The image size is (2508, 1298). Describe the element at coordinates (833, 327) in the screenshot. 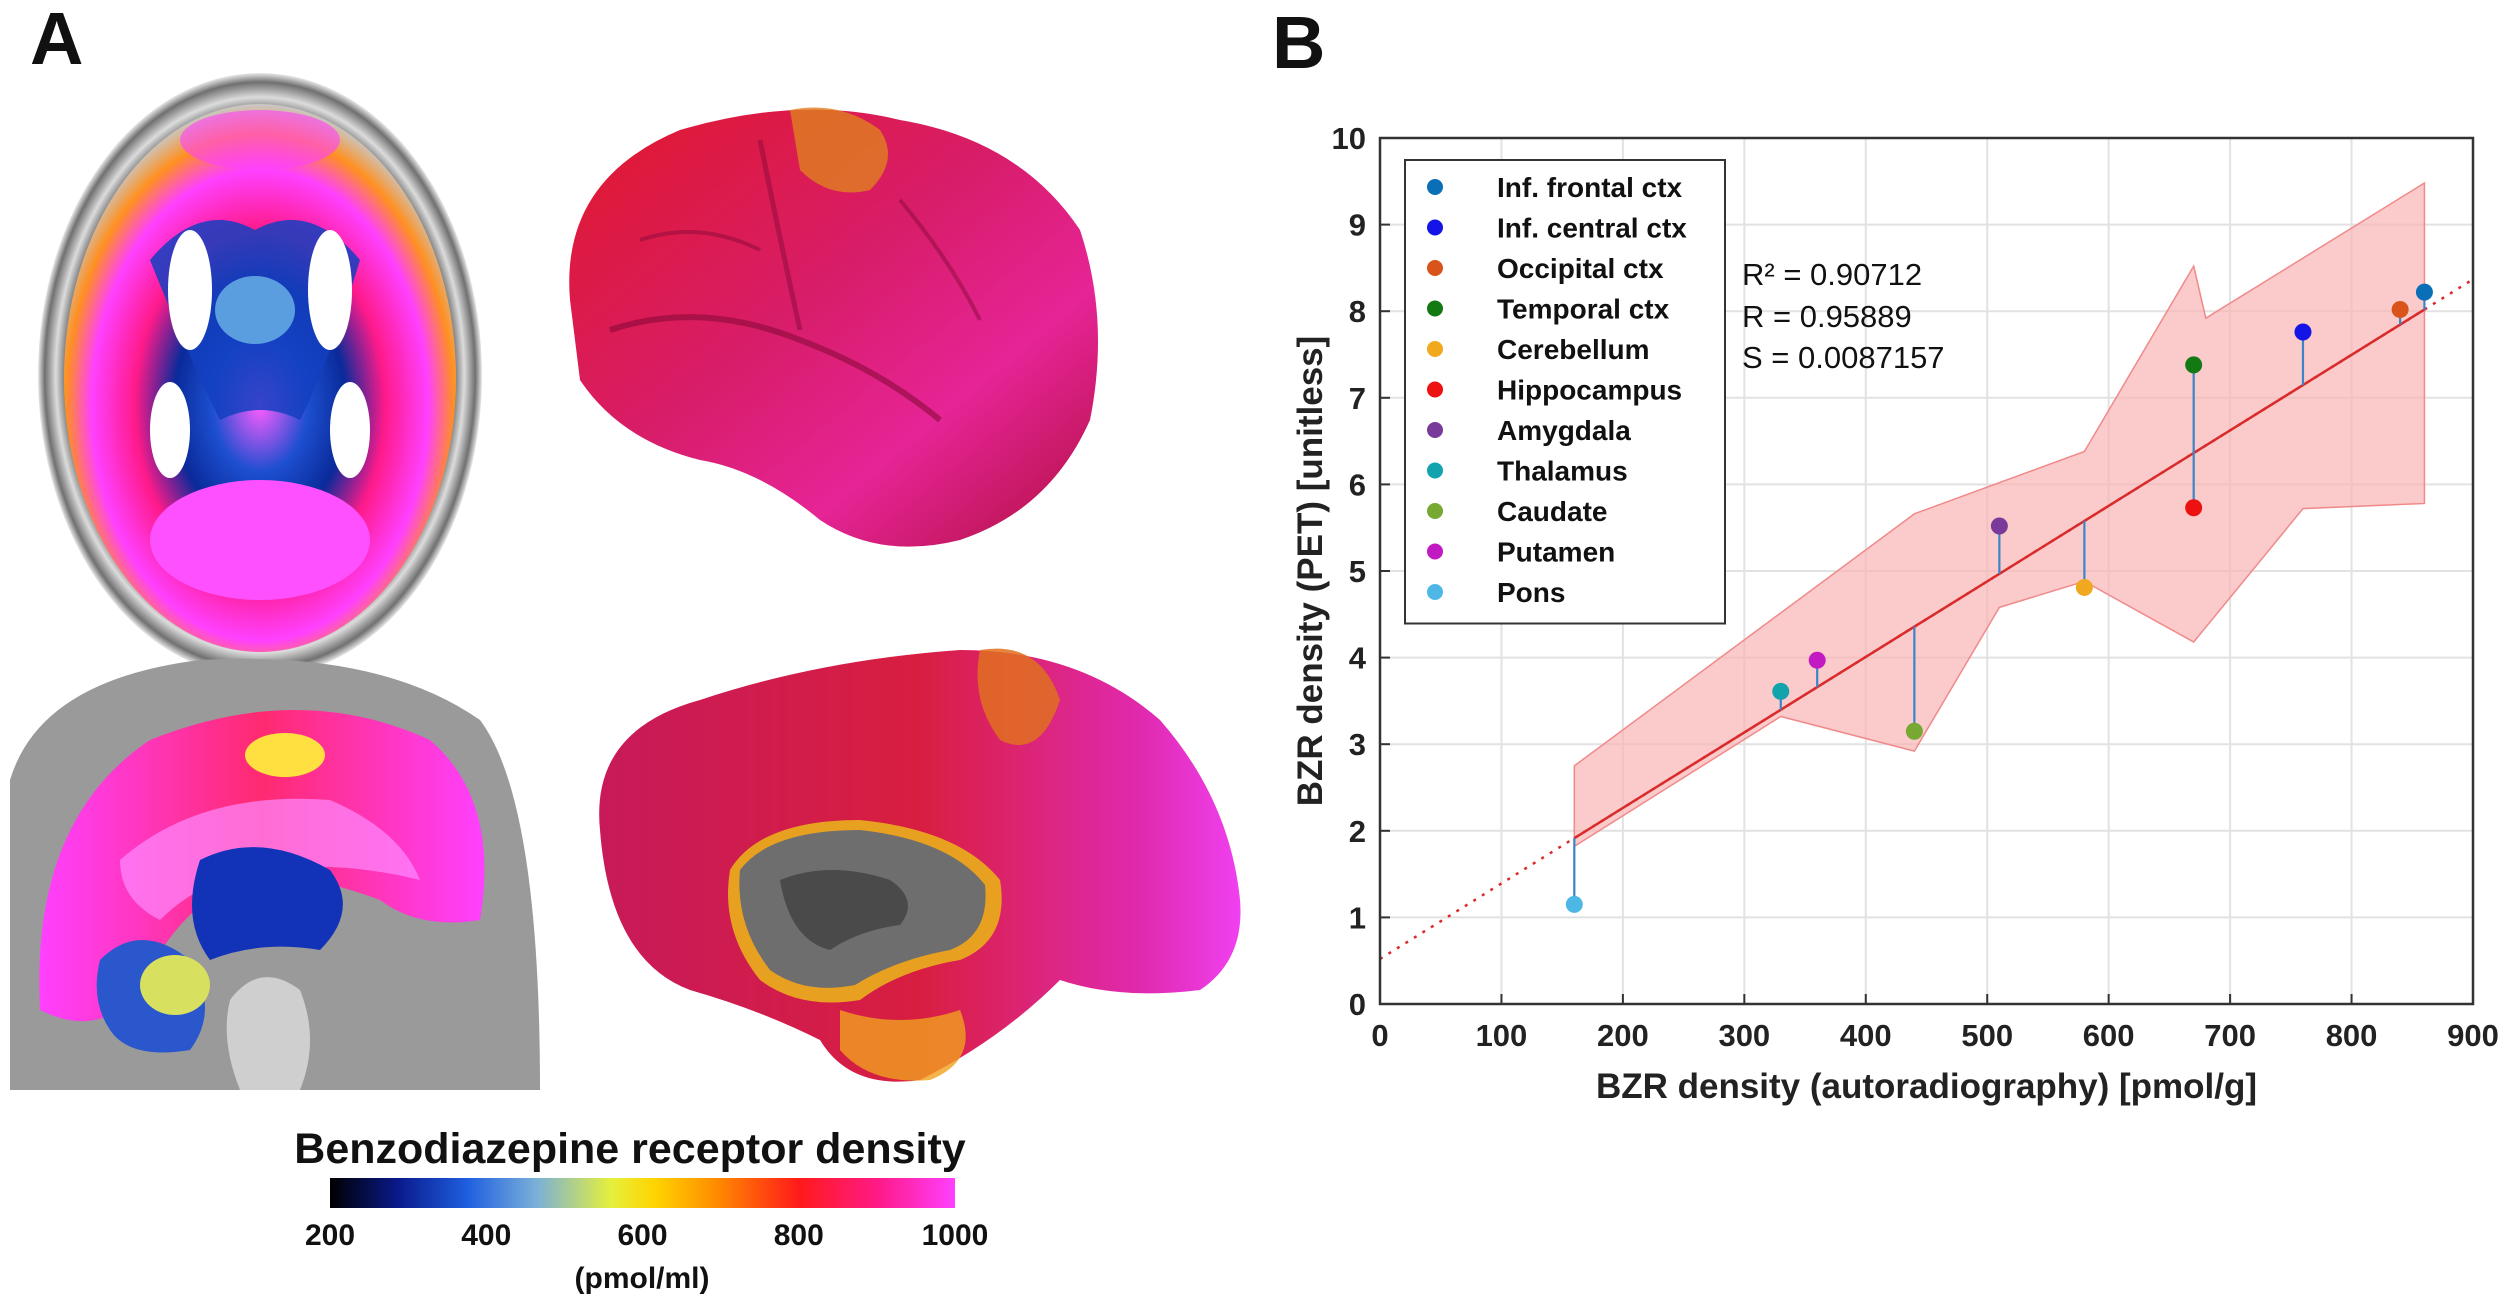

I see `lateral-cortical-surface-image` at that location.